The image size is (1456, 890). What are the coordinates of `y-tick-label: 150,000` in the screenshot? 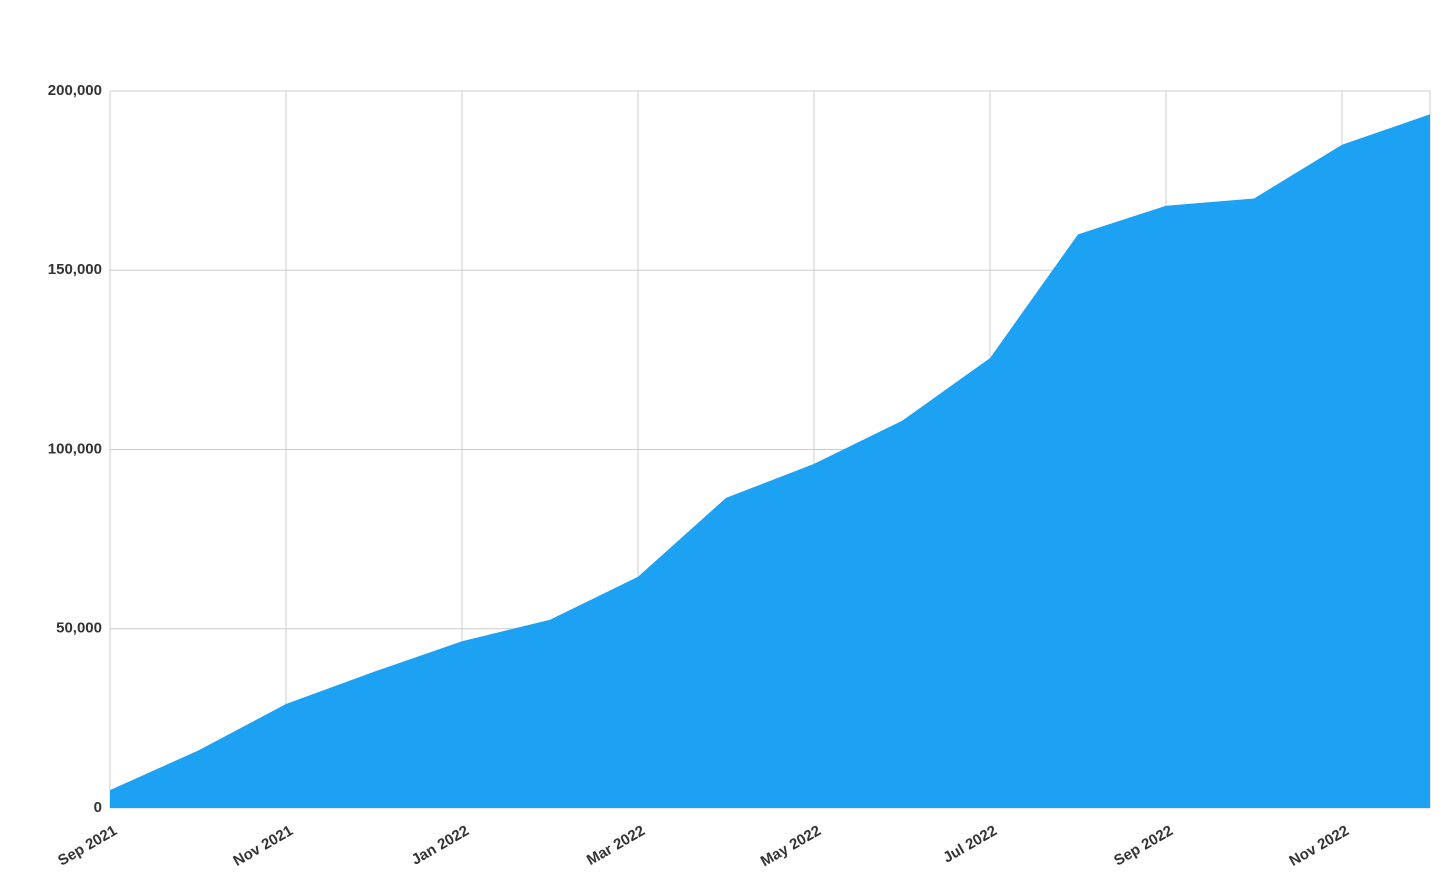 It's located at (75, 269).